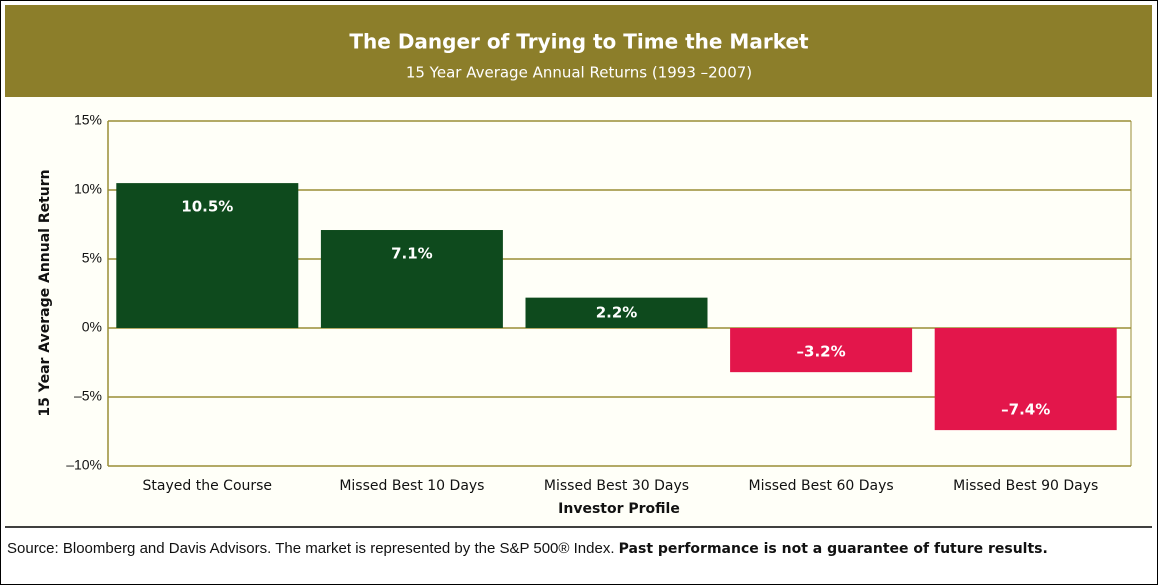  What do you see at coordinates (207, 207) in the screenshot?
I see `data-label: 10.5%` at bounding box center [207, 207].